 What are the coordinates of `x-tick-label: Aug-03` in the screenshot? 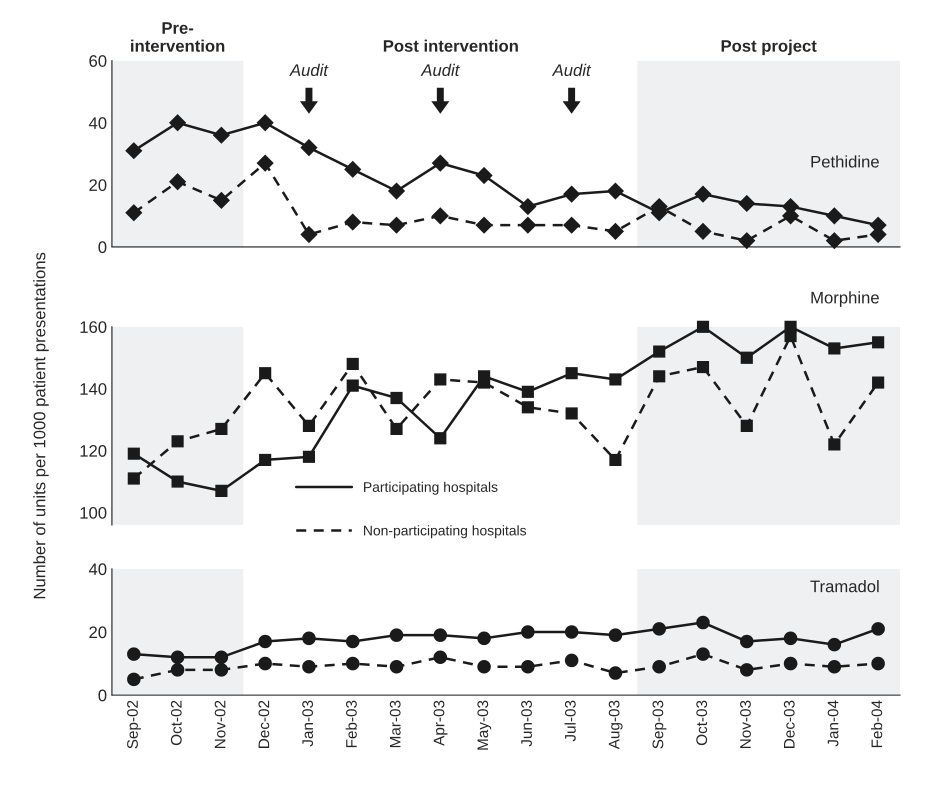 It's located at (615, 725).